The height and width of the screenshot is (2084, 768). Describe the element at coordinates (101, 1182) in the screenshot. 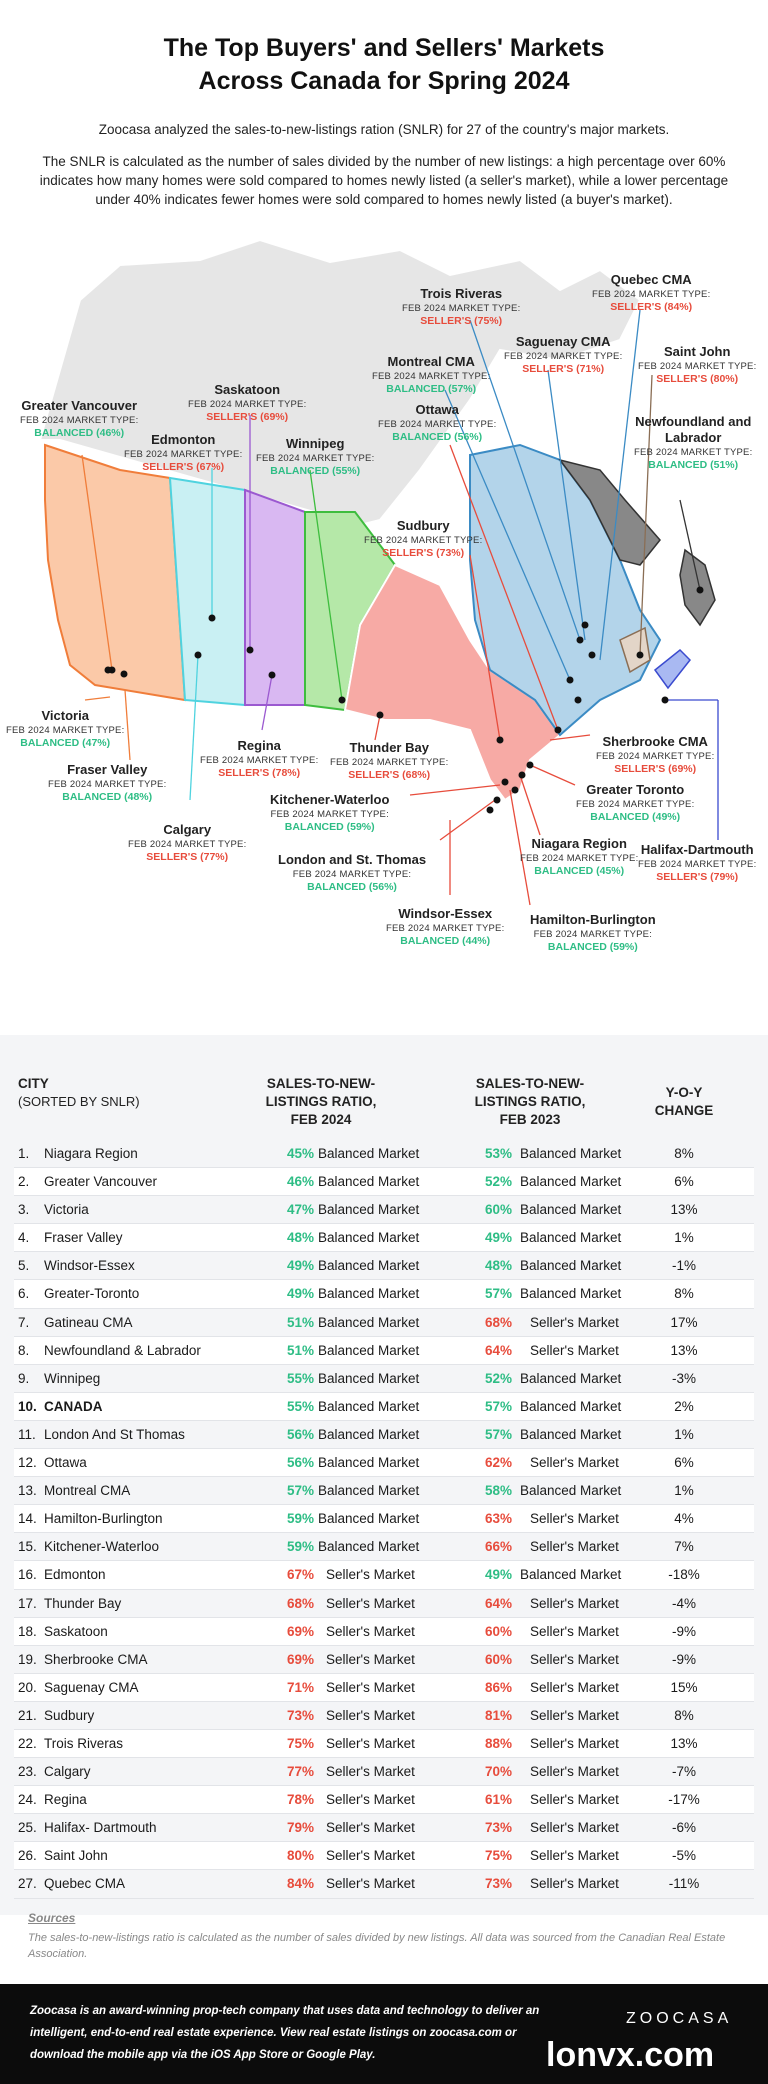

I see `cell-city-name: Greater Vancouver` at that location.